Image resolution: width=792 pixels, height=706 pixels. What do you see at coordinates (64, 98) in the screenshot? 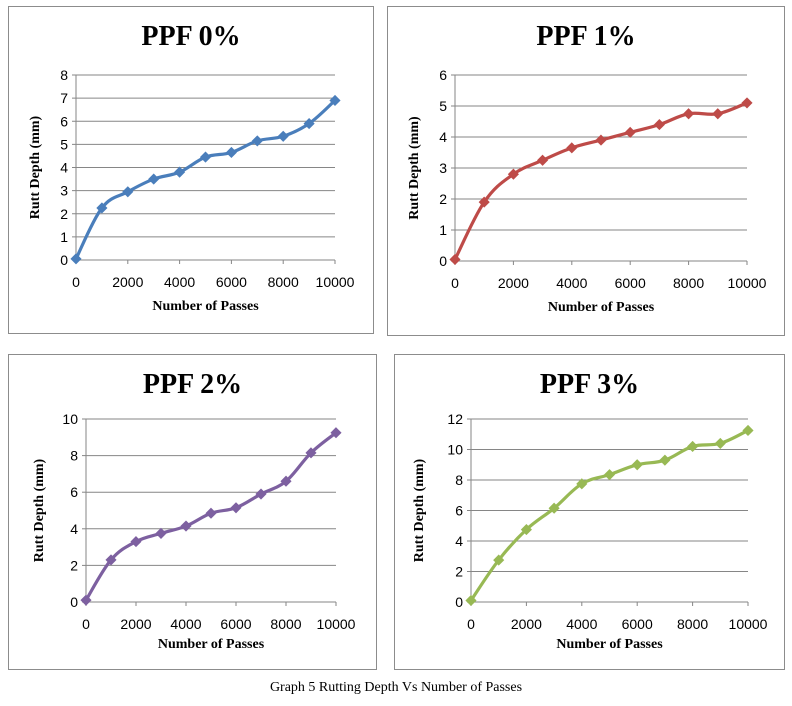
I see `y-tick-label: 7` at bounding box center [64, 98].